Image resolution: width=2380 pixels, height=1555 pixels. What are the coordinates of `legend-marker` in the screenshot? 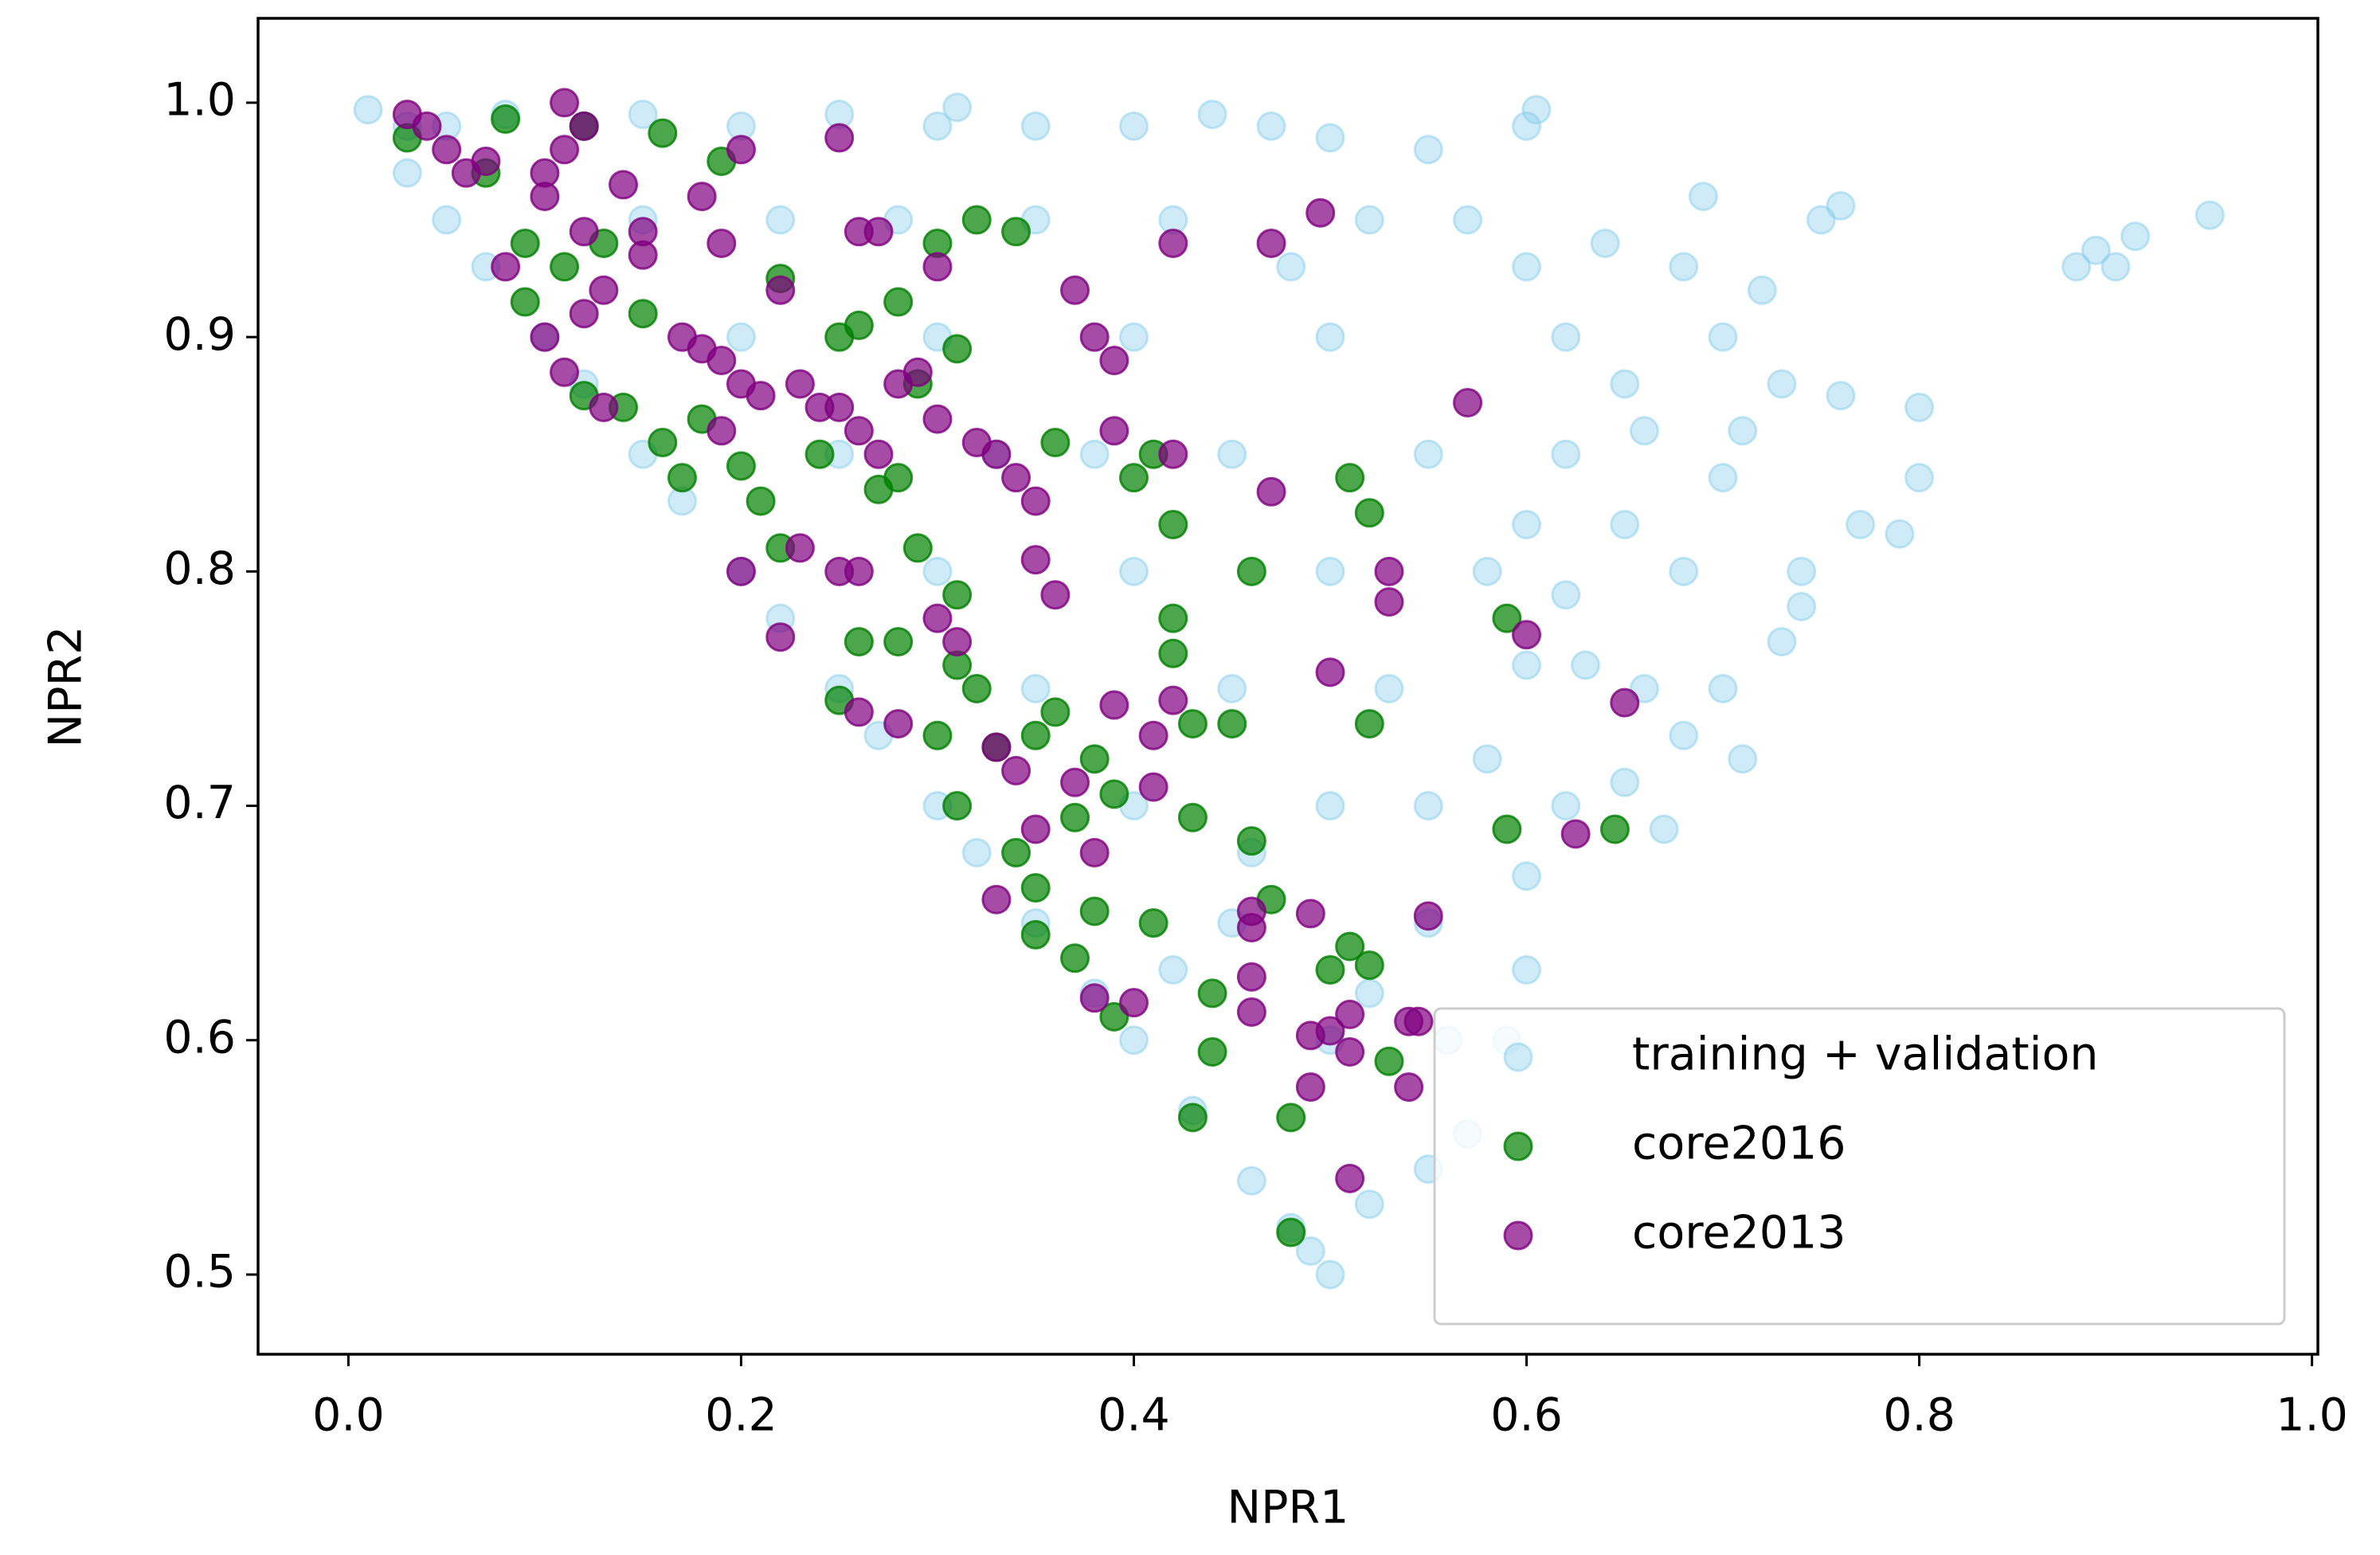 It's located at (1518, 1235).